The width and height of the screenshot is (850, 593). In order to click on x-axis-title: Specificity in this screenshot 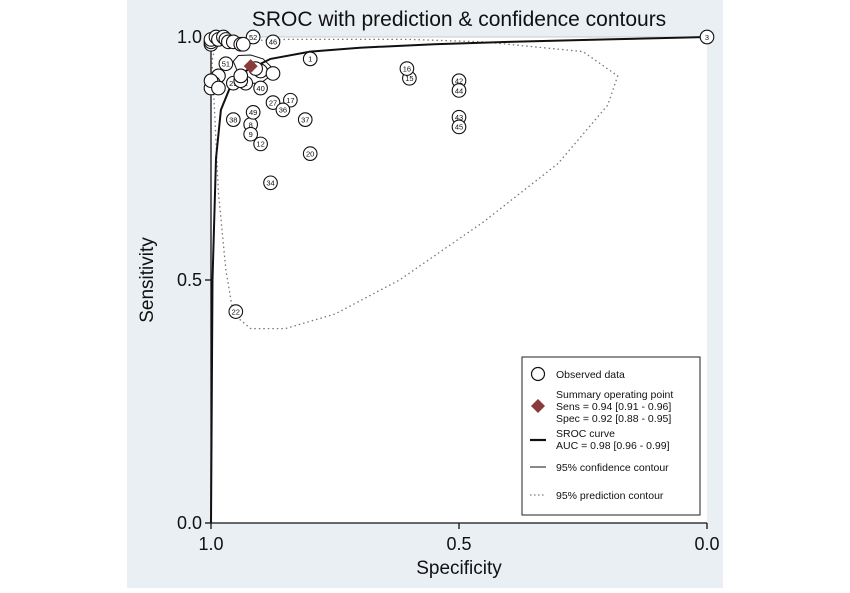, I will do `click(459, 568)`.